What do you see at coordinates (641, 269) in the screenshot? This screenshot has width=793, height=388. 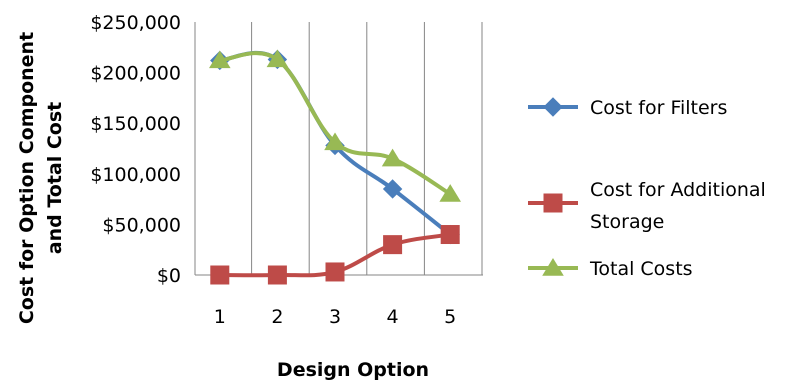 I see `legend-label: Total Costs` at bounding box center [641, 269].